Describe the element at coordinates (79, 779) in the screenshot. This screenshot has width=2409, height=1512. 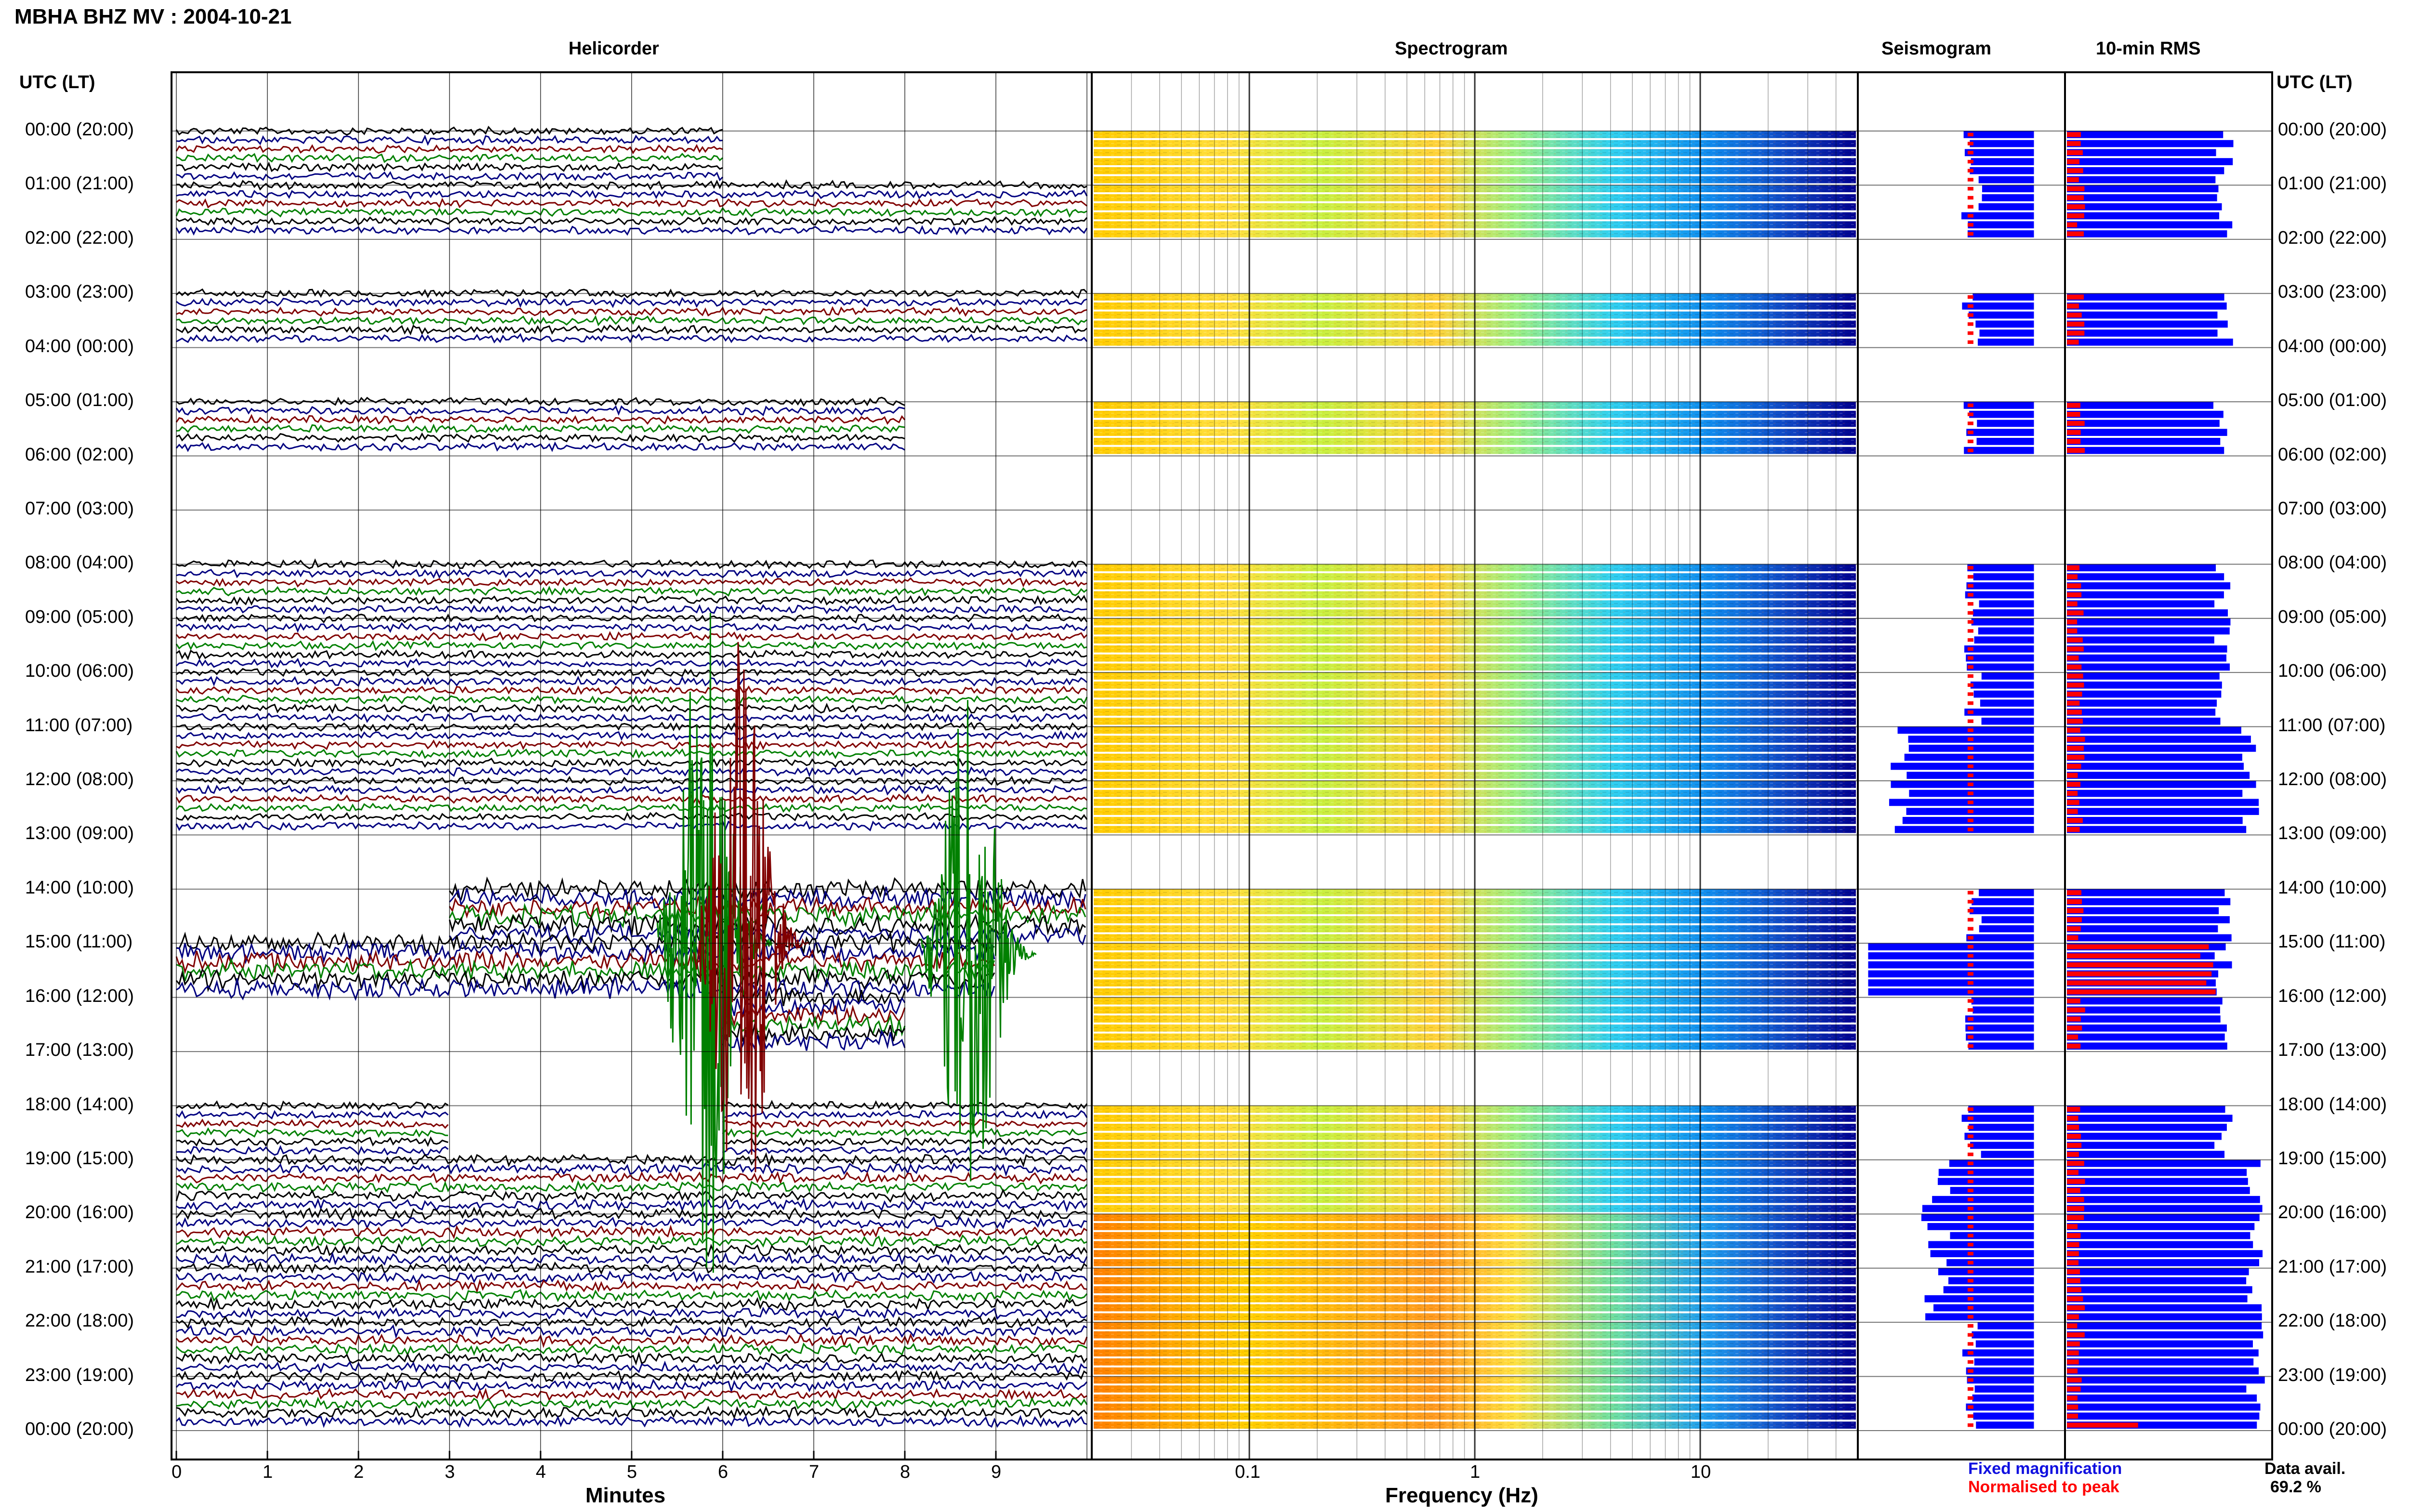
I see `hour-label-left: 12:00 (08:00)` at that location.